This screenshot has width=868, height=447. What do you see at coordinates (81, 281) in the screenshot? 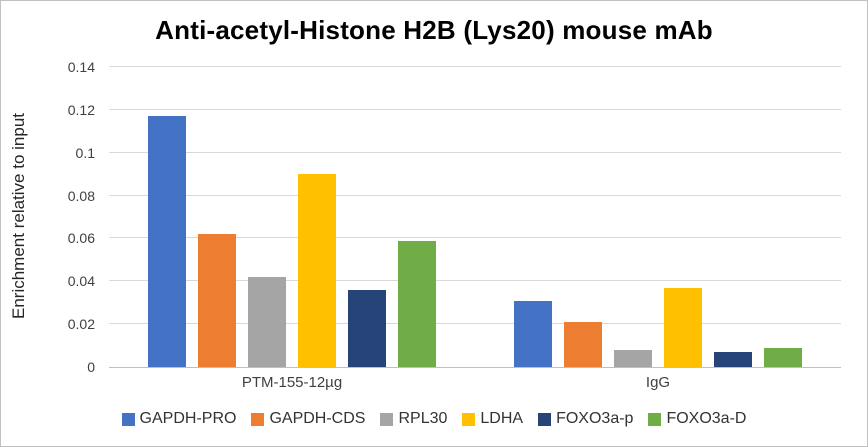
I see `y-tick-label: 0.04` at bounding box center [81, 281].